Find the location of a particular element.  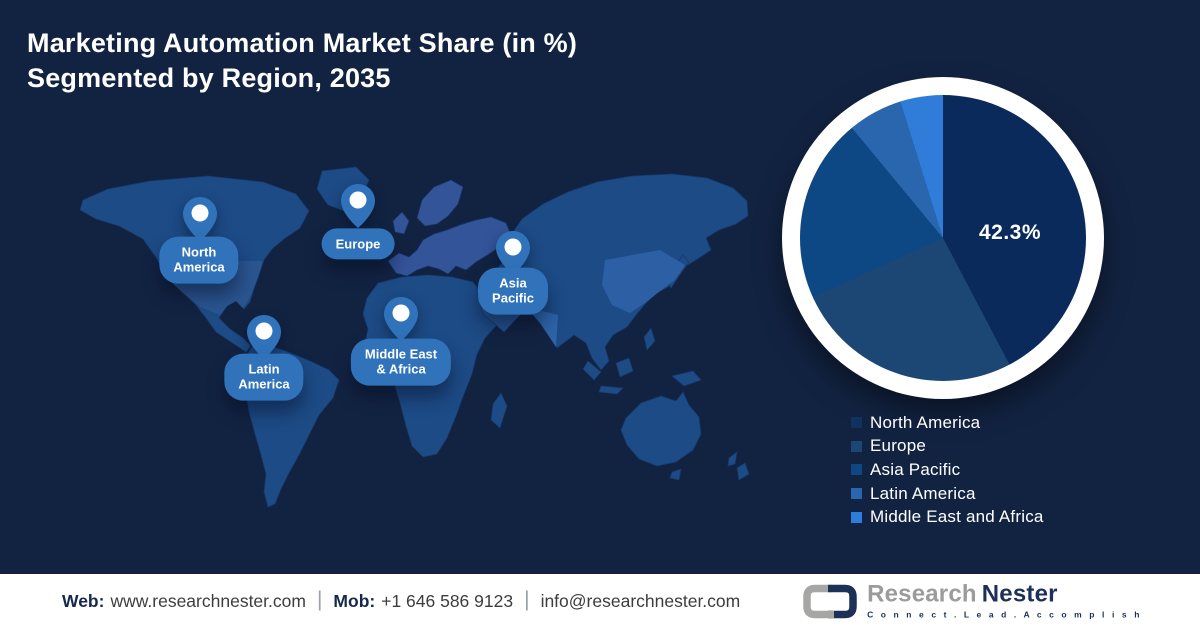

website-link: www.researchnester.com is located at coordinates (208, 600).